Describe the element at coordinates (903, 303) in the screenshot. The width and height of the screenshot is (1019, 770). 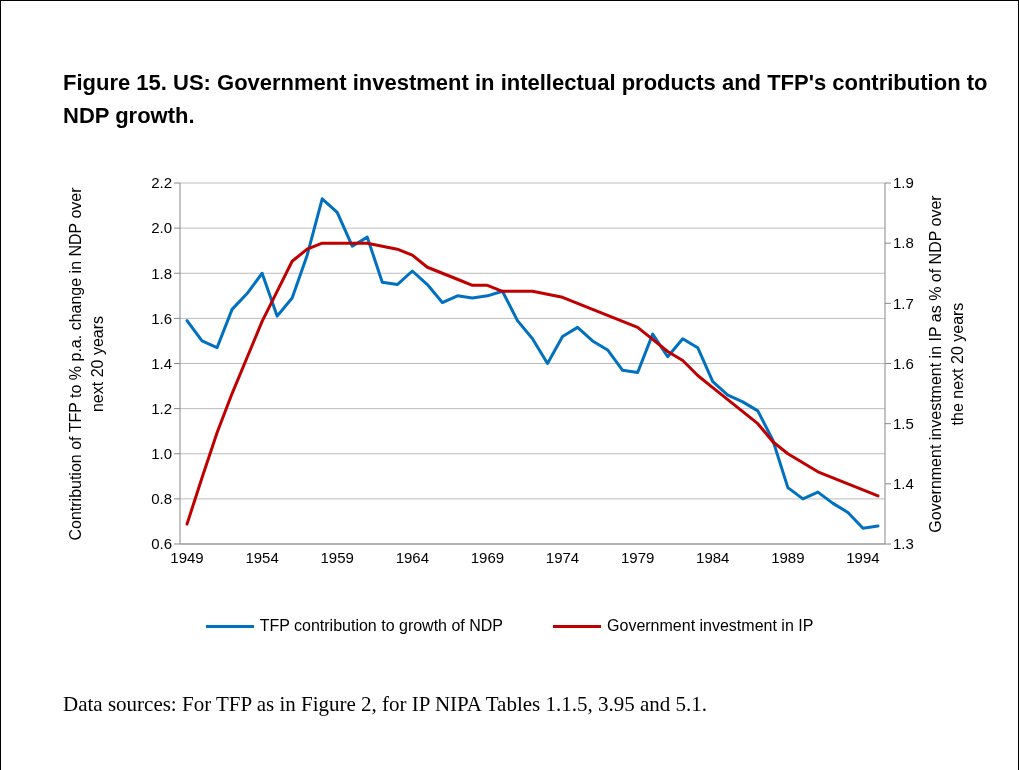
I see `y2-tick-label: 1.7` at that location.